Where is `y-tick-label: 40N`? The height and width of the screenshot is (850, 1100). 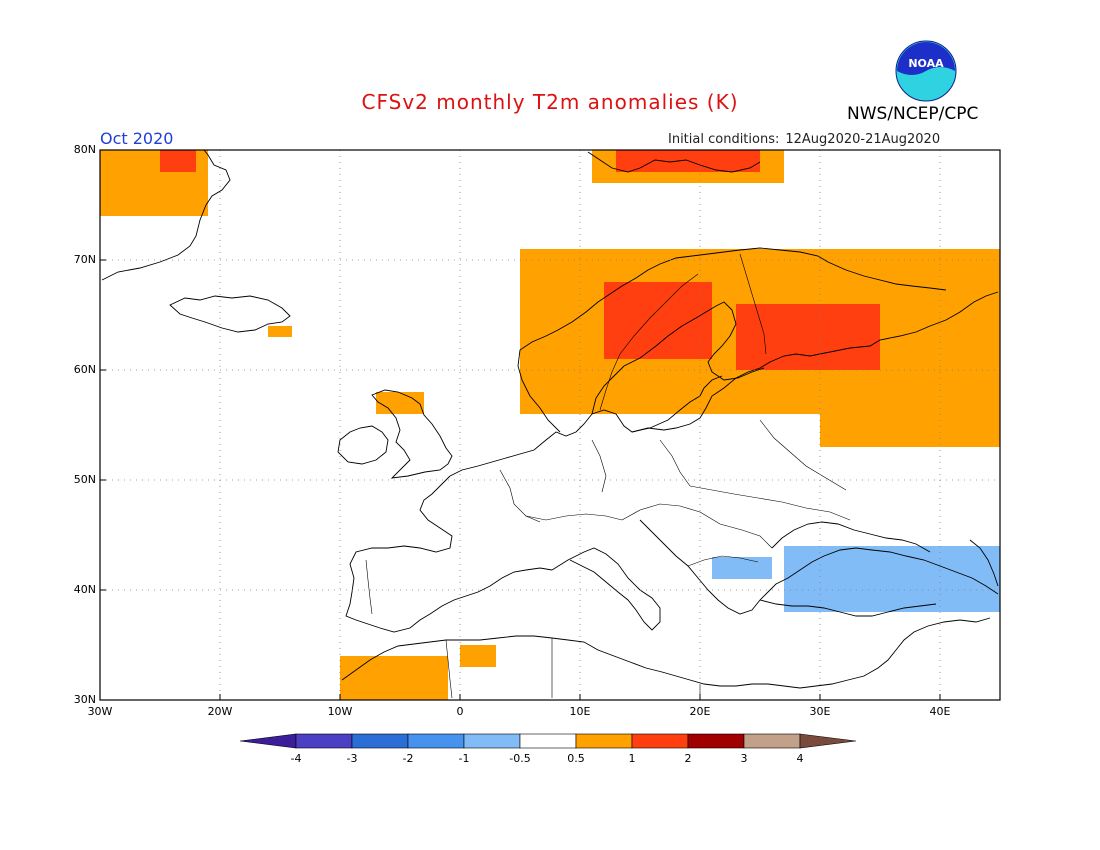 y-tick-label: 40N is located at coordinates (84, 589).